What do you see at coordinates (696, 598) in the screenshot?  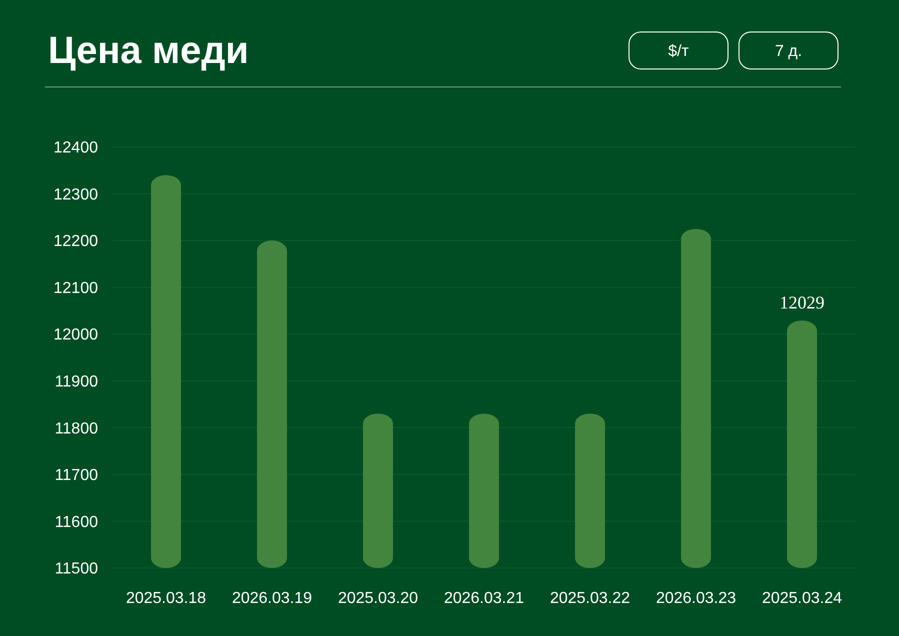 I see `x-tick-label: 2026.03.23` at bounding box center [696, 598].